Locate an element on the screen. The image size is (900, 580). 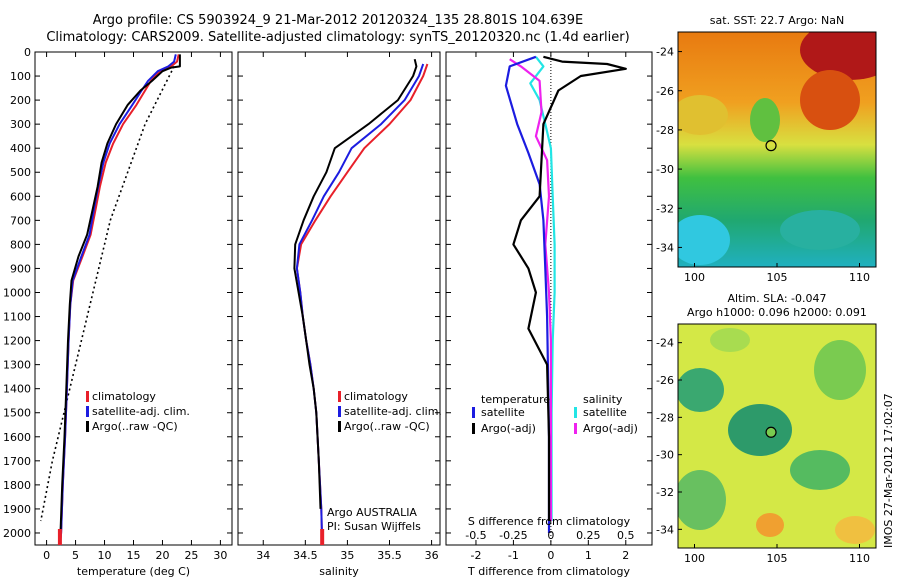
y-tick-label: 1200 is located at coordinates (17, 341).